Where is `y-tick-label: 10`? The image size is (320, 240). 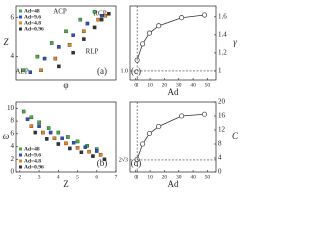 y-tick-label: 10 is located at coordinates (11, 108).